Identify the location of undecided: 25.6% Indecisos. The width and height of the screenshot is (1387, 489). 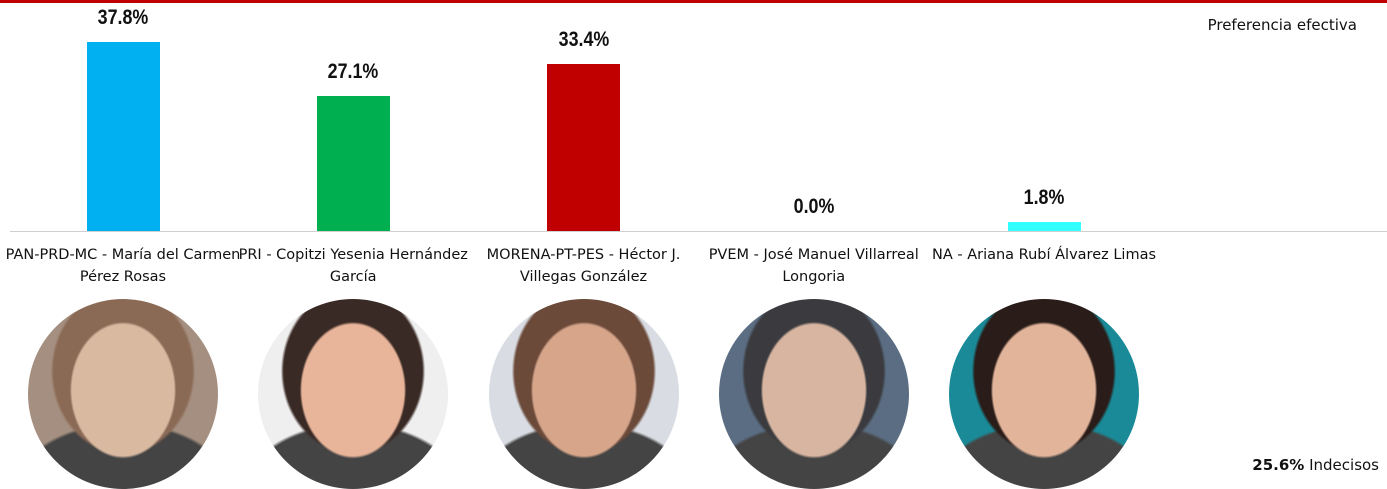
(1315, 465).